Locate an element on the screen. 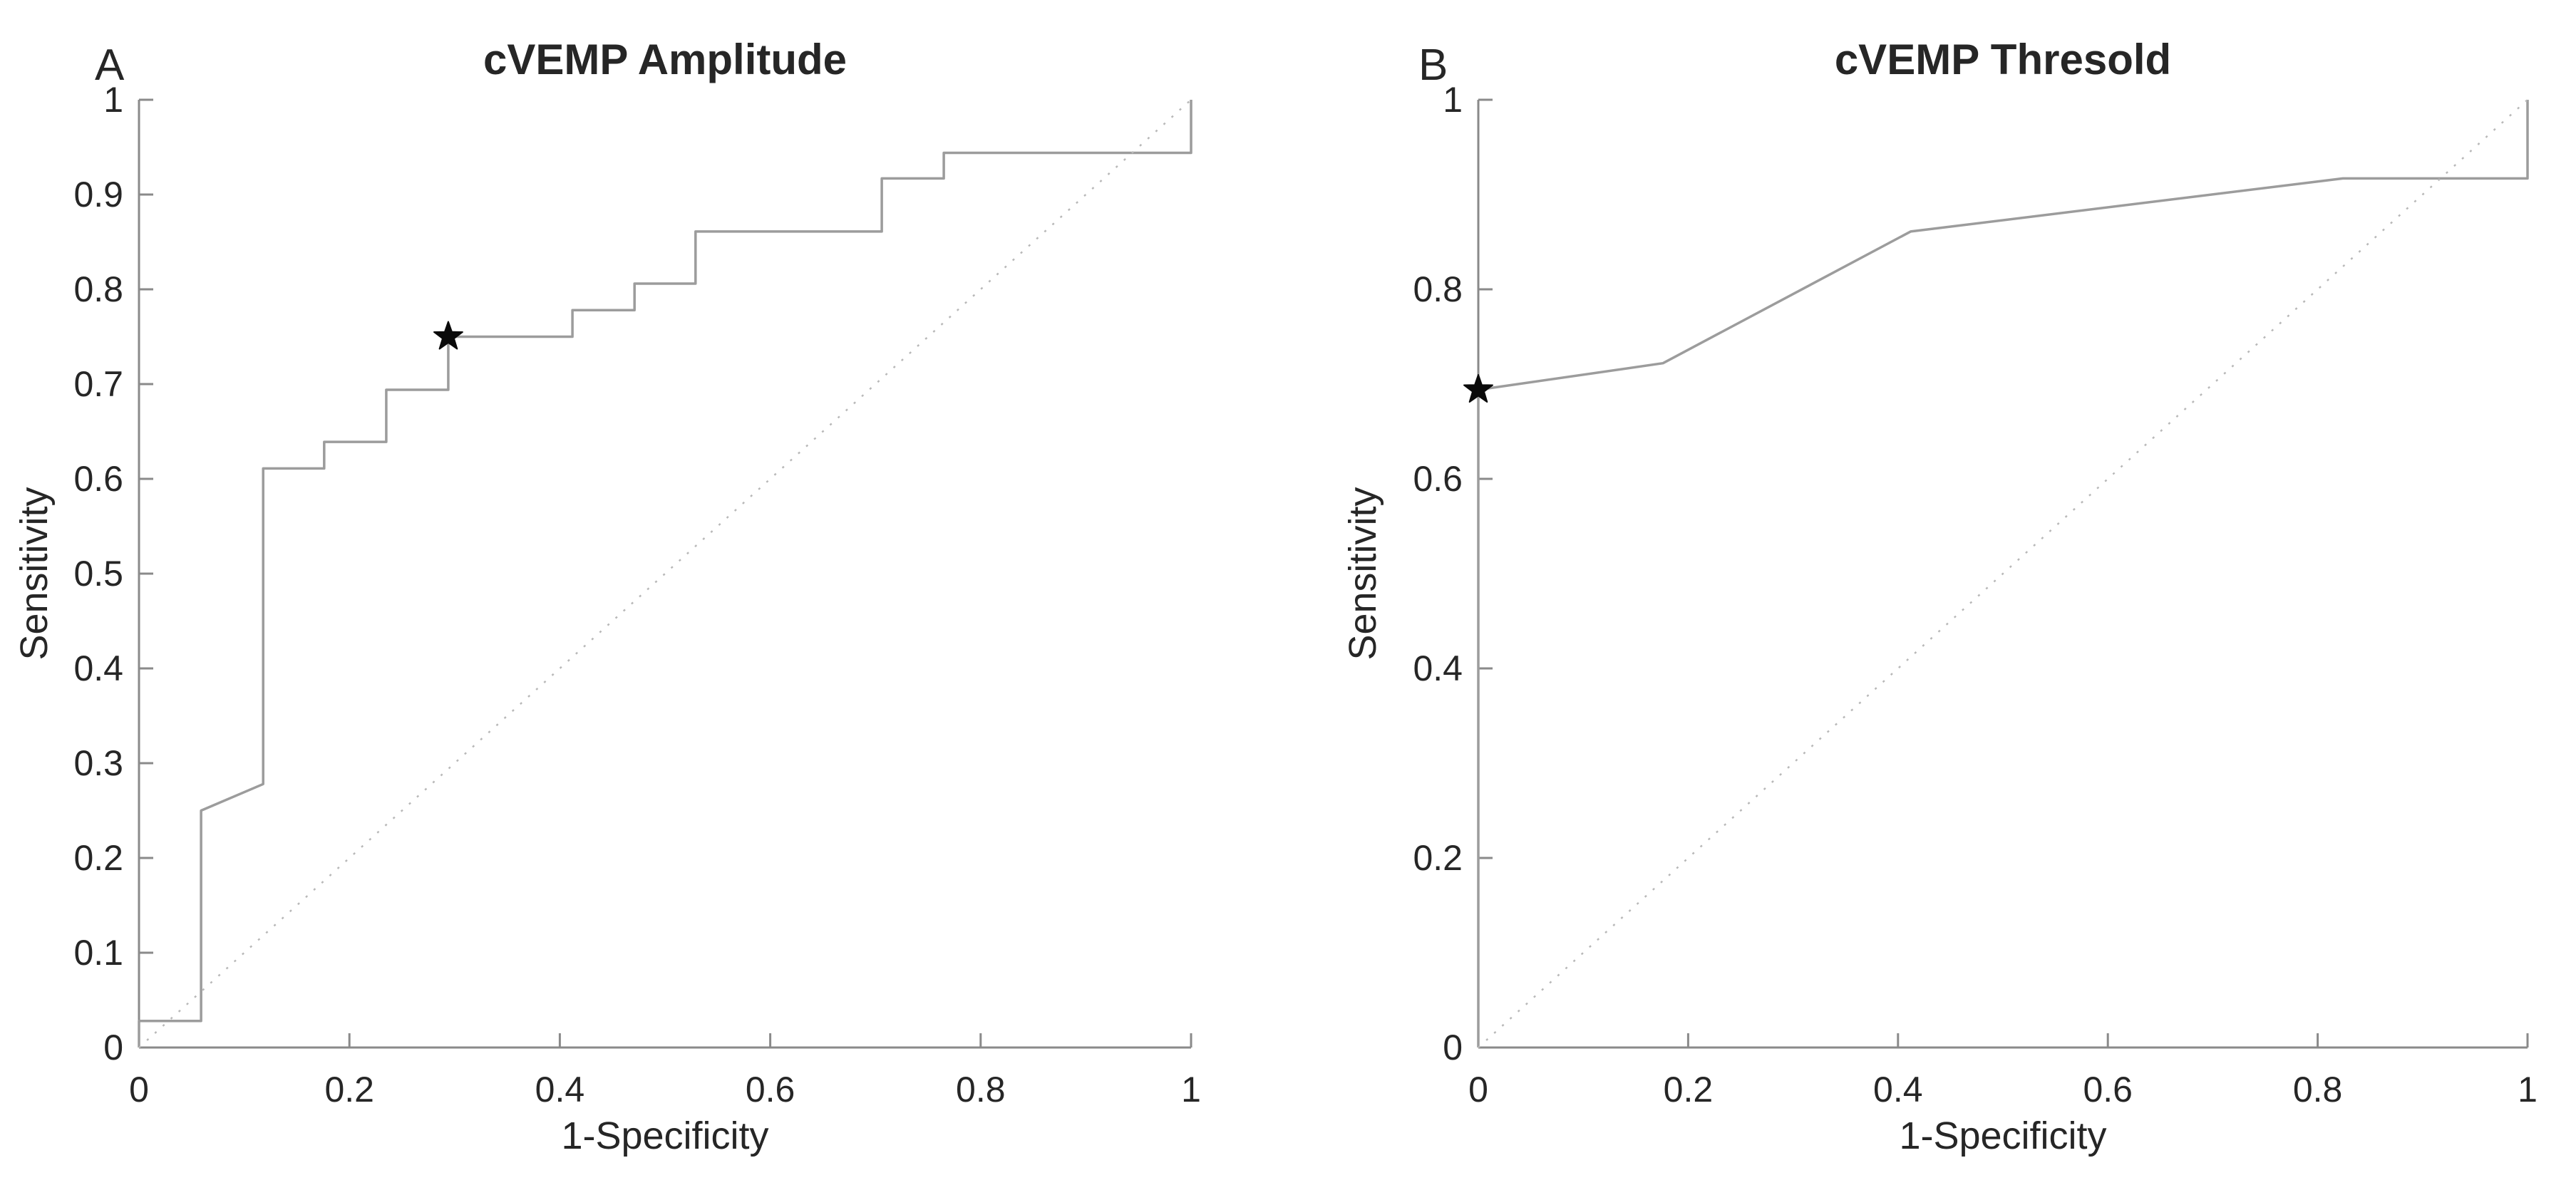 This screenshot has height=1200, width=2576. panel-b-title: cVEMP Thresold is located at coordinates (2003, 60).